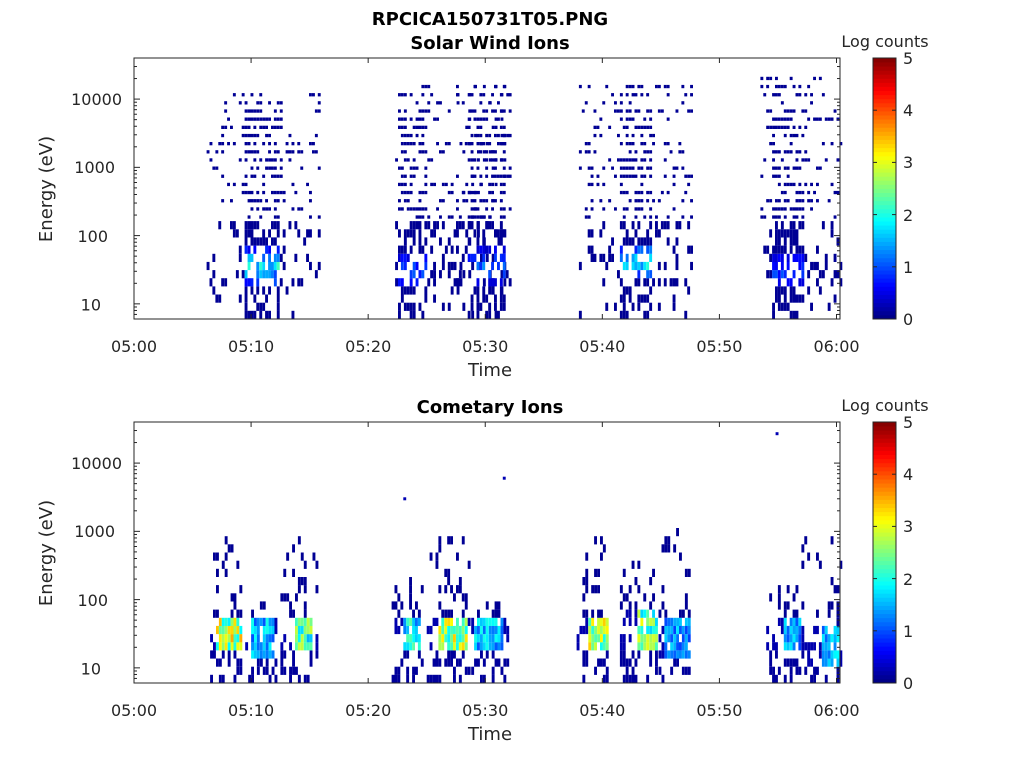 Image resolution: width=1024 pixels, height=768 pixels. What do you see at coordinates (92, 600) in the screenshot?
I see `y-tick-label: 100` at bounding box center [92, 600].